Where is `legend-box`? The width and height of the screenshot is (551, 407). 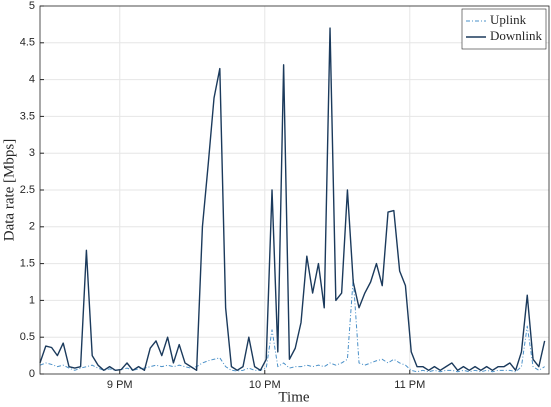
legend-box is located at coordinates (504, 29).